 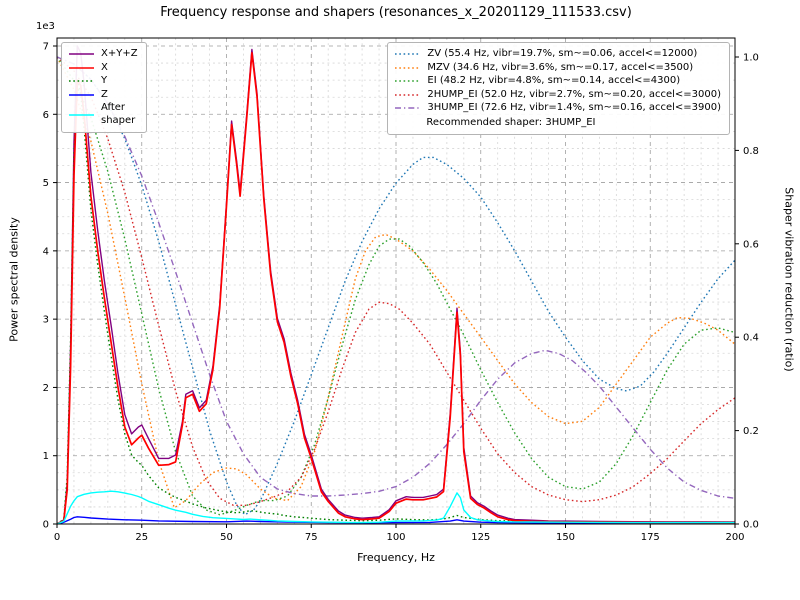 I want to click on legend-item-x: X, so click(x=103, y=68).